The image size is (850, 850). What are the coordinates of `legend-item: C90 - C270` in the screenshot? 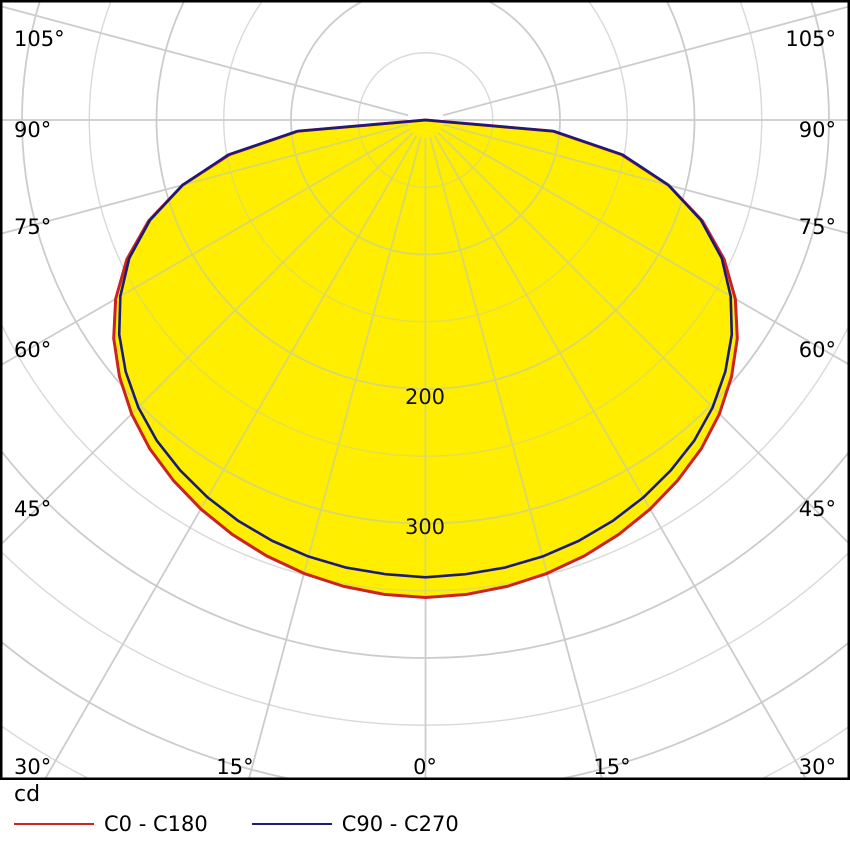 It's located at (355, 824).